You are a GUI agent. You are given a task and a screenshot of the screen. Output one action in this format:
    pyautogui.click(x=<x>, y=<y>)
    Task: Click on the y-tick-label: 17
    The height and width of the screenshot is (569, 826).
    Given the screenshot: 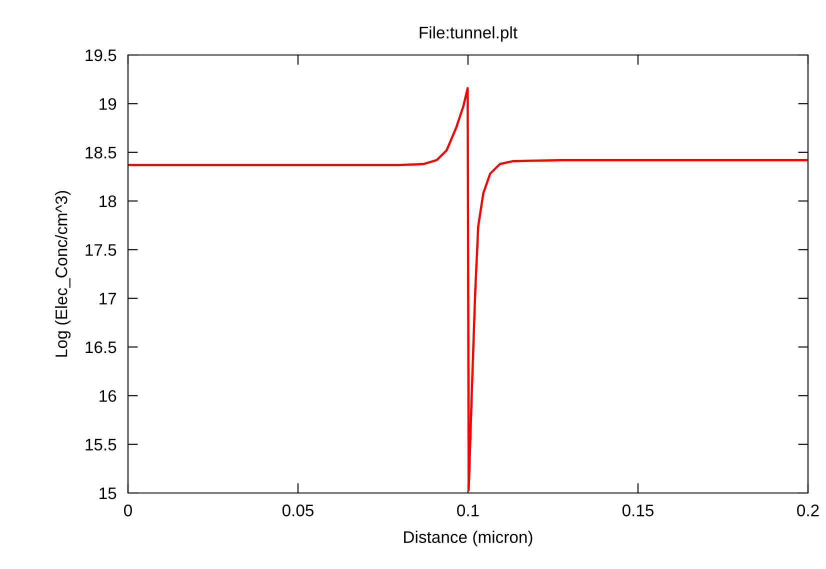 What is the action you would take?
    pyautogui.click(x=108, y=298)
    